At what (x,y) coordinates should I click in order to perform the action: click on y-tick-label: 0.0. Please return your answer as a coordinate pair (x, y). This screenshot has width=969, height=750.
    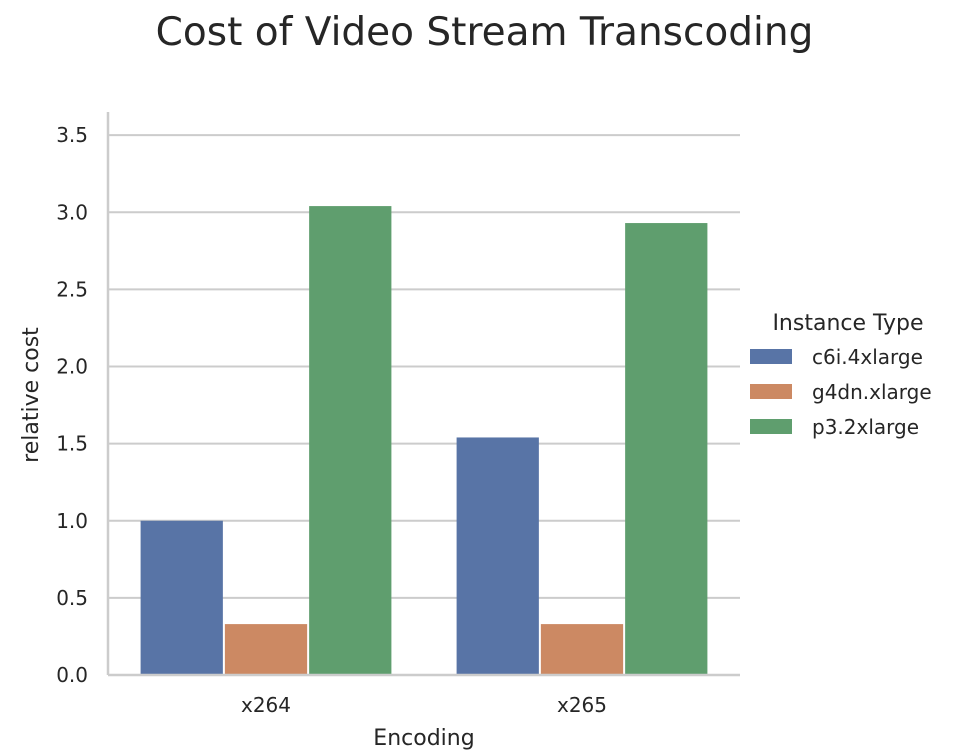
    Looking at the image, I should click on (72, 675).